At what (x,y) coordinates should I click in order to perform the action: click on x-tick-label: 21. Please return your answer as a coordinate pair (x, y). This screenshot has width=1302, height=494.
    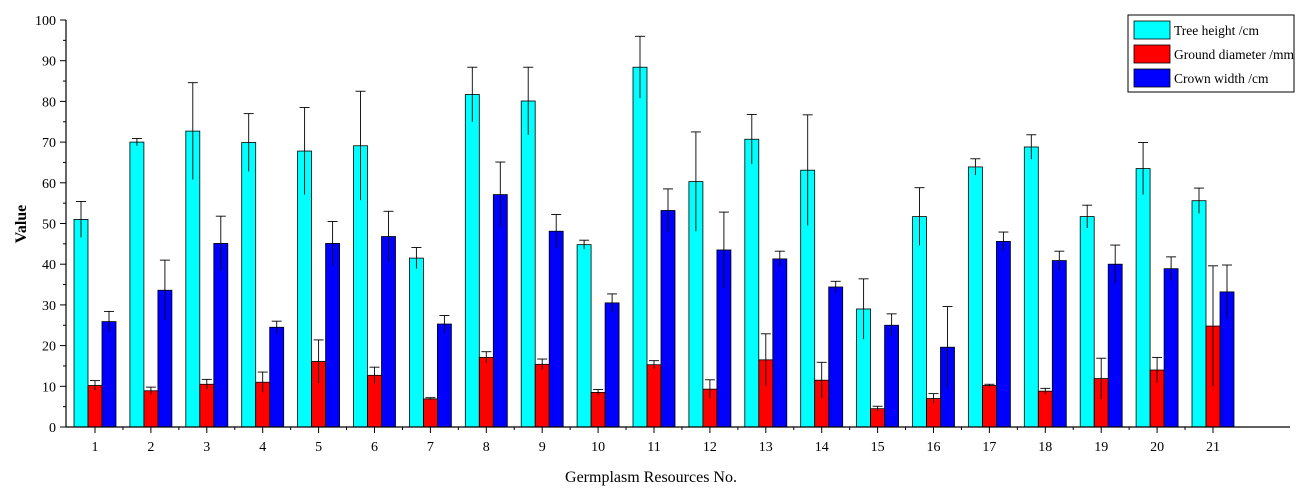
    Looking at the image, I should click on (1213, 447).